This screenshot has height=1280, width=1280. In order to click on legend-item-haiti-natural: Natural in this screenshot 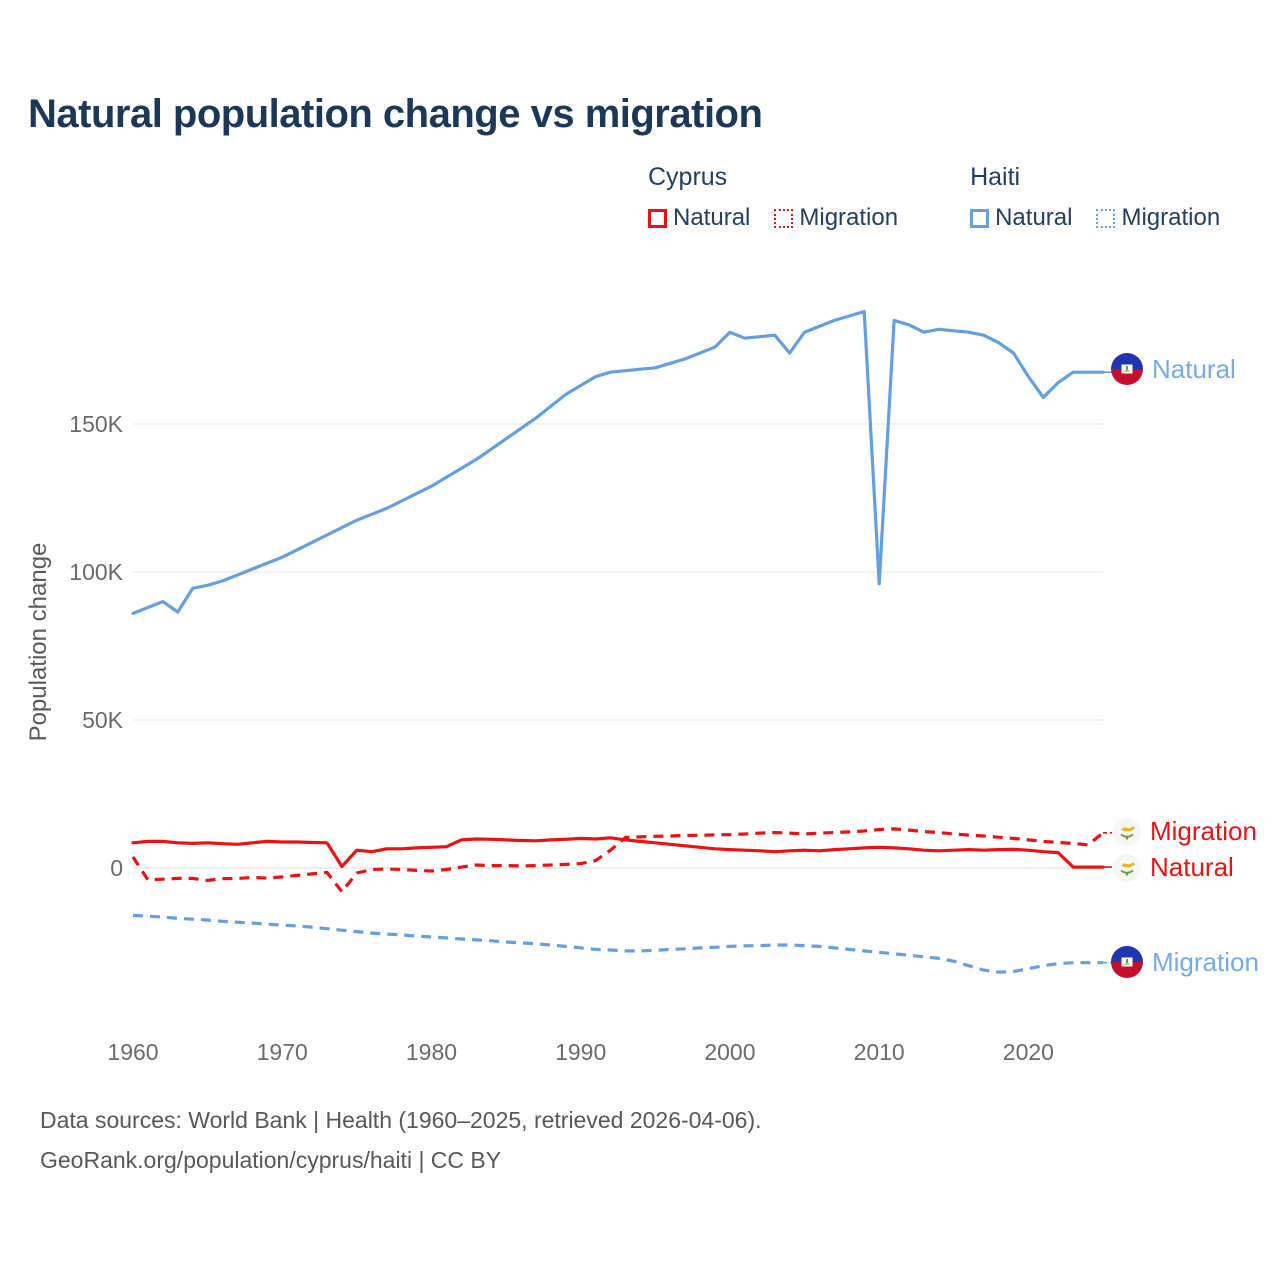, I will do `click(1021, 218)`.